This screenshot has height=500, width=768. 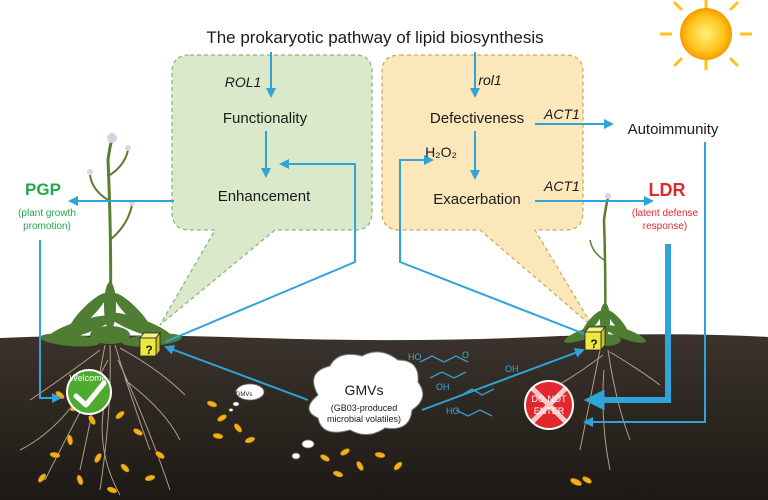 I want to click on ldr-label: LDR, so click(x=667, y=190).